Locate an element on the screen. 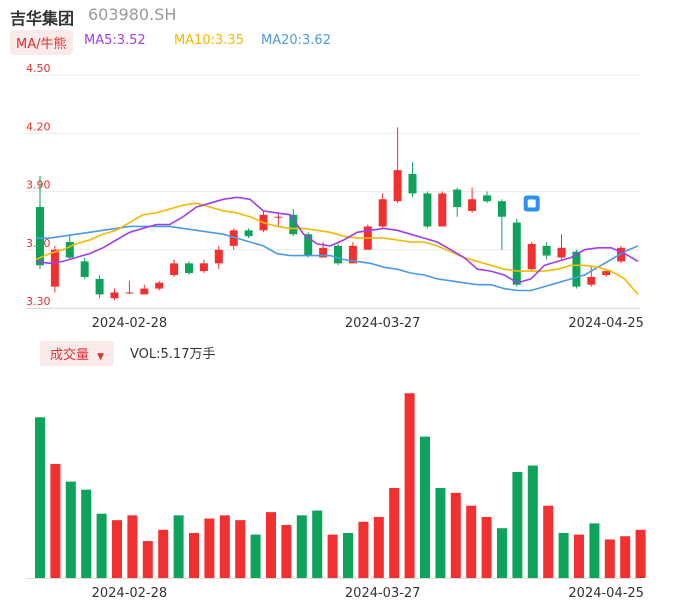 This screenshot has width=686, height=606. ma5-line is located at coordinates (337, 240).